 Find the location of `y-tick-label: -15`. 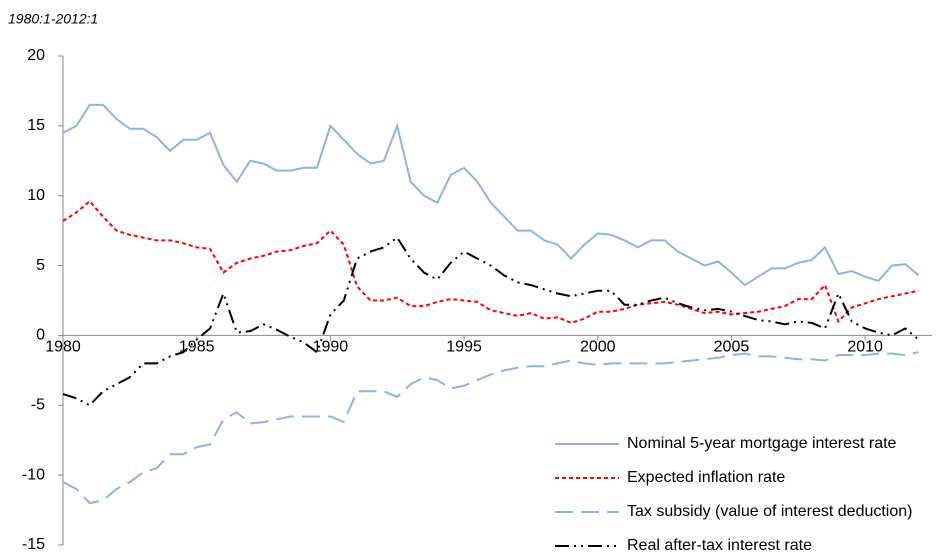

y-tick-label: -15 is located at coordinates (33, 544).